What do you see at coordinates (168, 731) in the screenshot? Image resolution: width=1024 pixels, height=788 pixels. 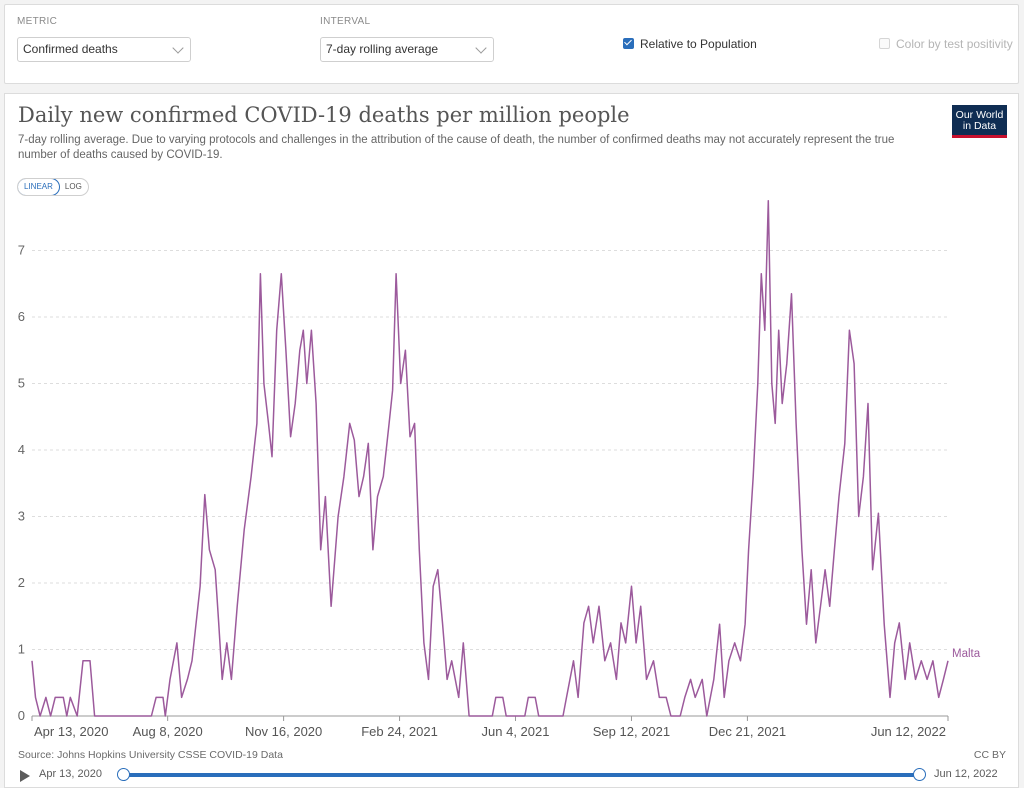 I see `x-tick-label: Aug 8, 2020` at bounding box center [168, 731].